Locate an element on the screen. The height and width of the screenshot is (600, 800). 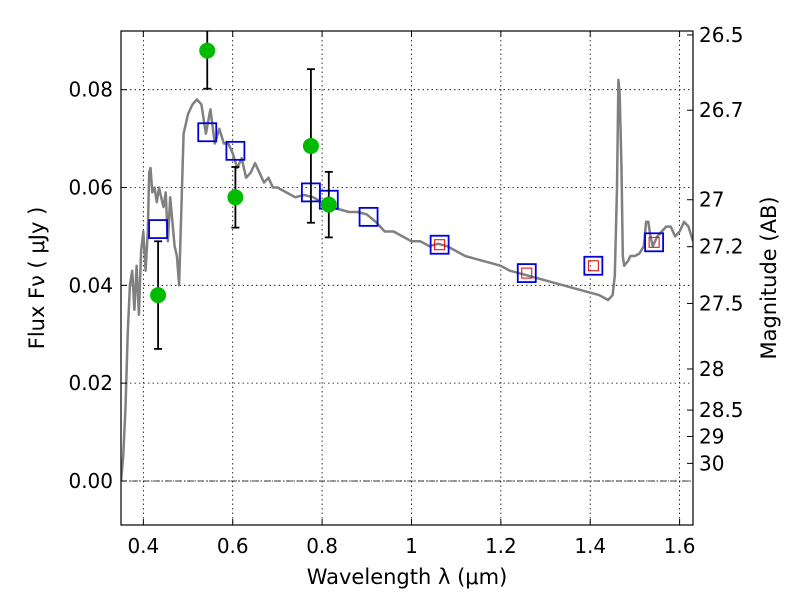
x-tick-label: 1.2 is located at coordinates (501, 546).